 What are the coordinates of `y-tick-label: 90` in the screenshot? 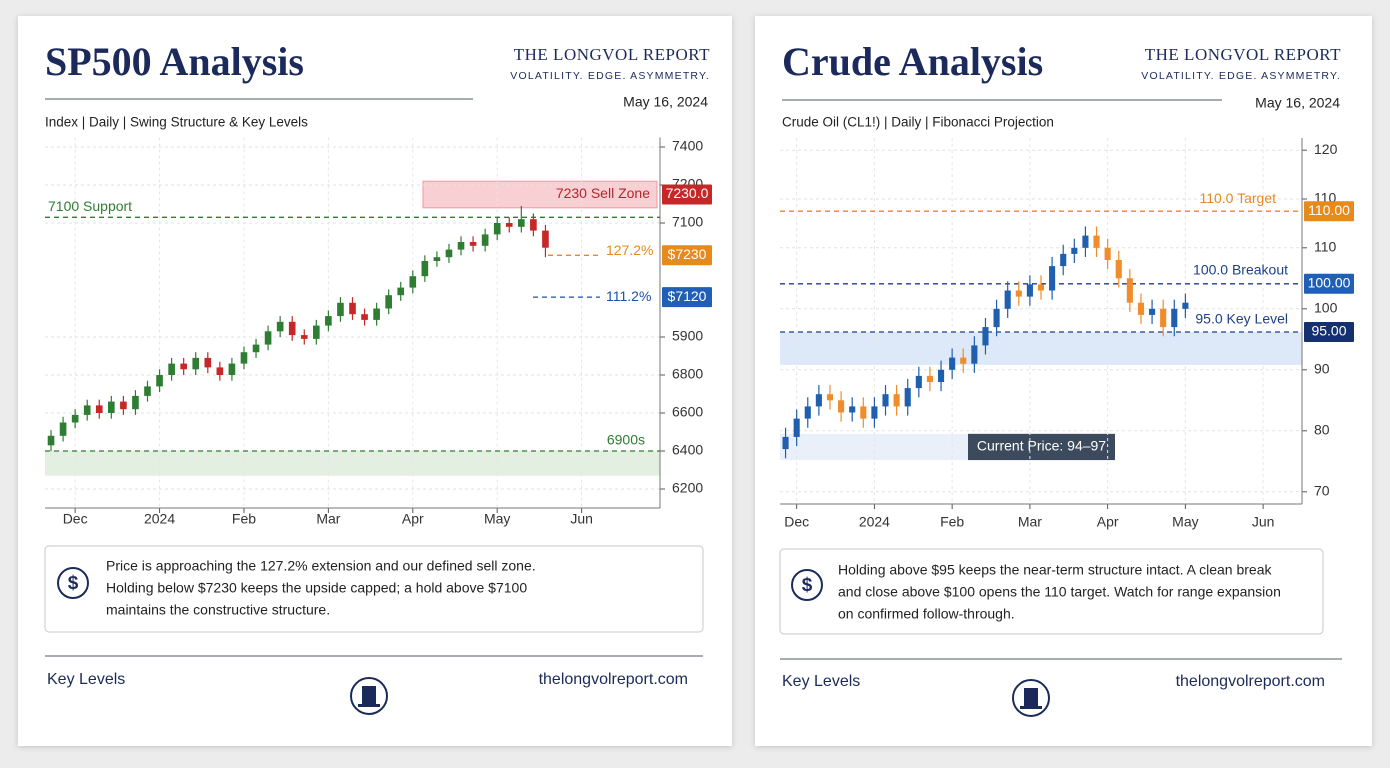 It's located at (1322, 369).